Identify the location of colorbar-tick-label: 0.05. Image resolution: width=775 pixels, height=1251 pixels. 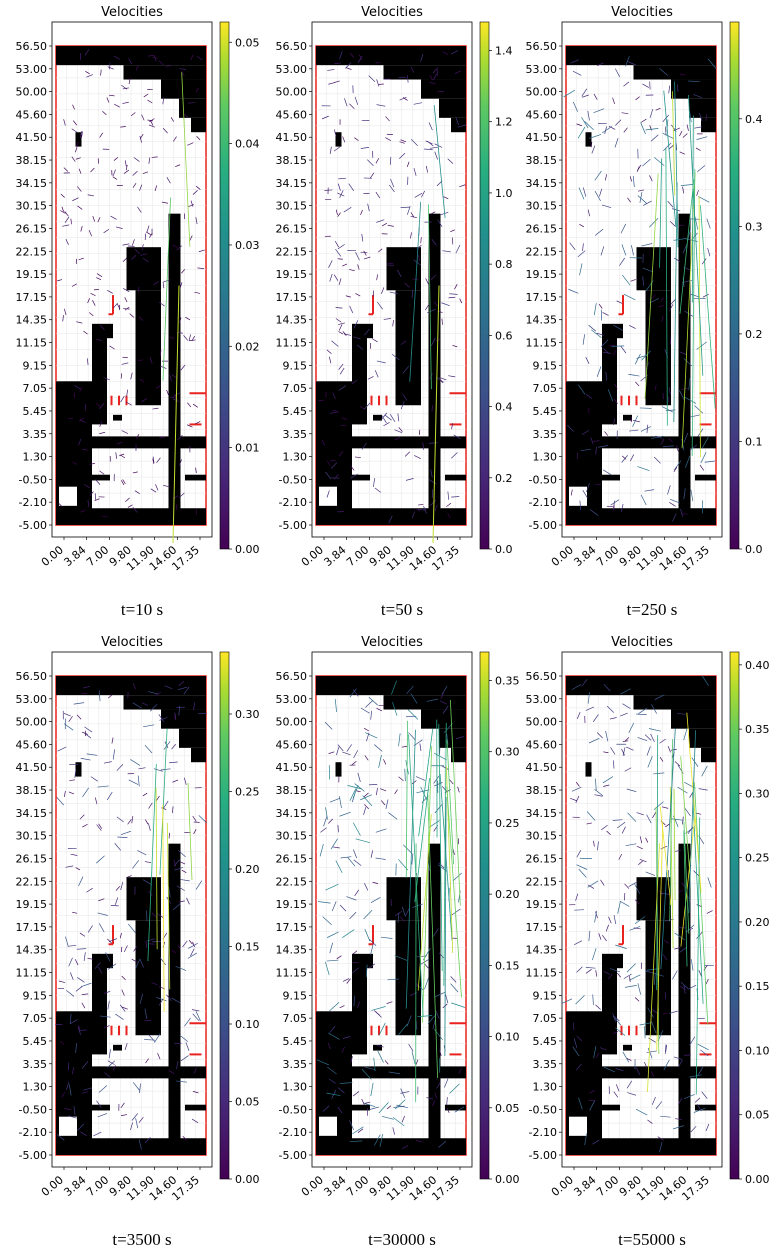
(507, 1108).